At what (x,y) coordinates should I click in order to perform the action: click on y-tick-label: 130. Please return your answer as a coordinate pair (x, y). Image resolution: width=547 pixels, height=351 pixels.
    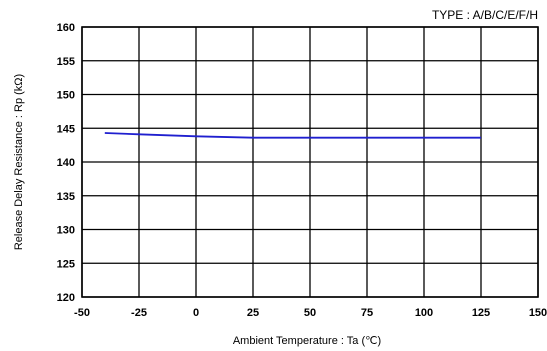
    Looking at the image, I should click on (66, 231).